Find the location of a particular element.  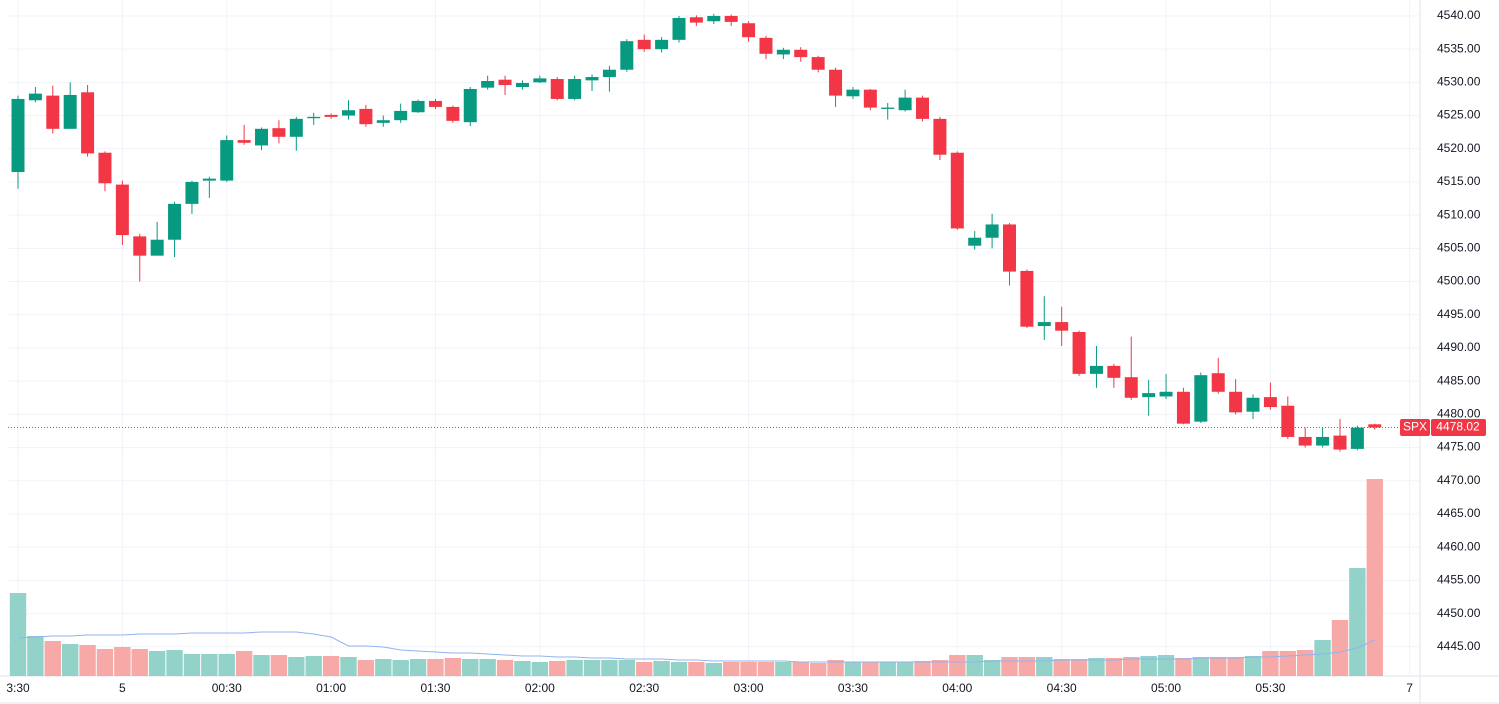

y-tick-label: 4480.00 is located at coordinates (1459, 414).